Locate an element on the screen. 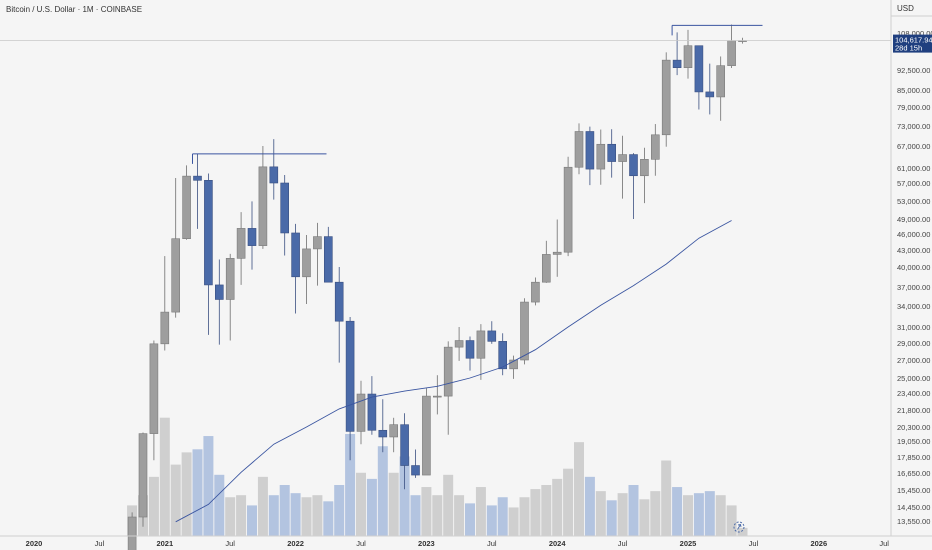  price-tick-label: 108,000.00 is located at coordinates (914, 33).